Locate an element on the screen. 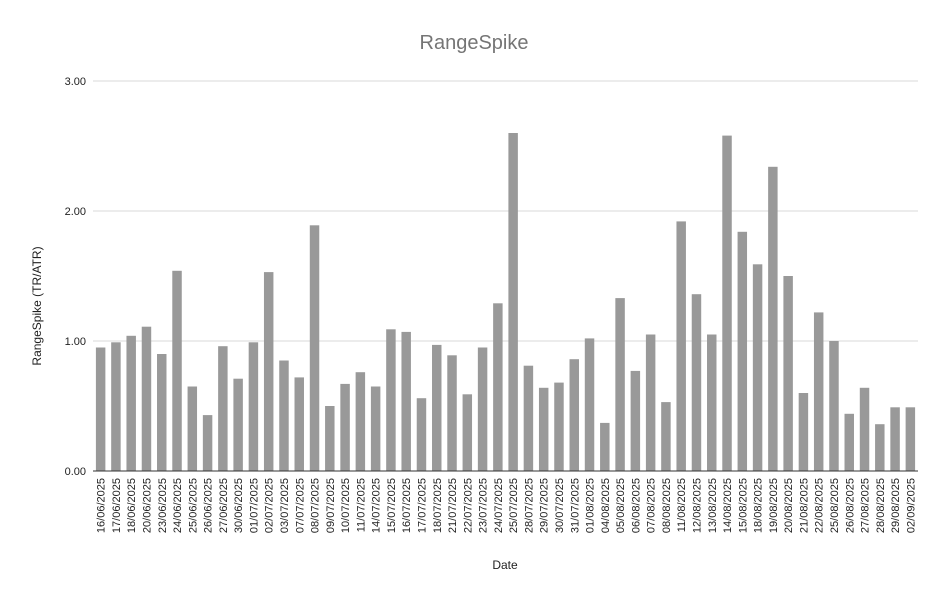 This screenshot has width=949, height=607. x-tick-label: 16/07/2025 is located at coordinates (407, 505).